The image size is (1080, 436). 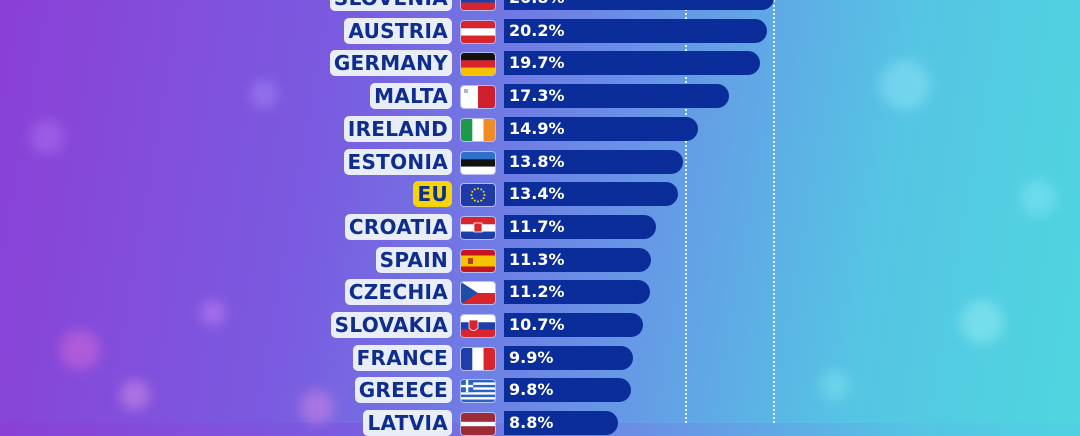 I want to click on category-label: CROATIA, so click(x=398, y=226).